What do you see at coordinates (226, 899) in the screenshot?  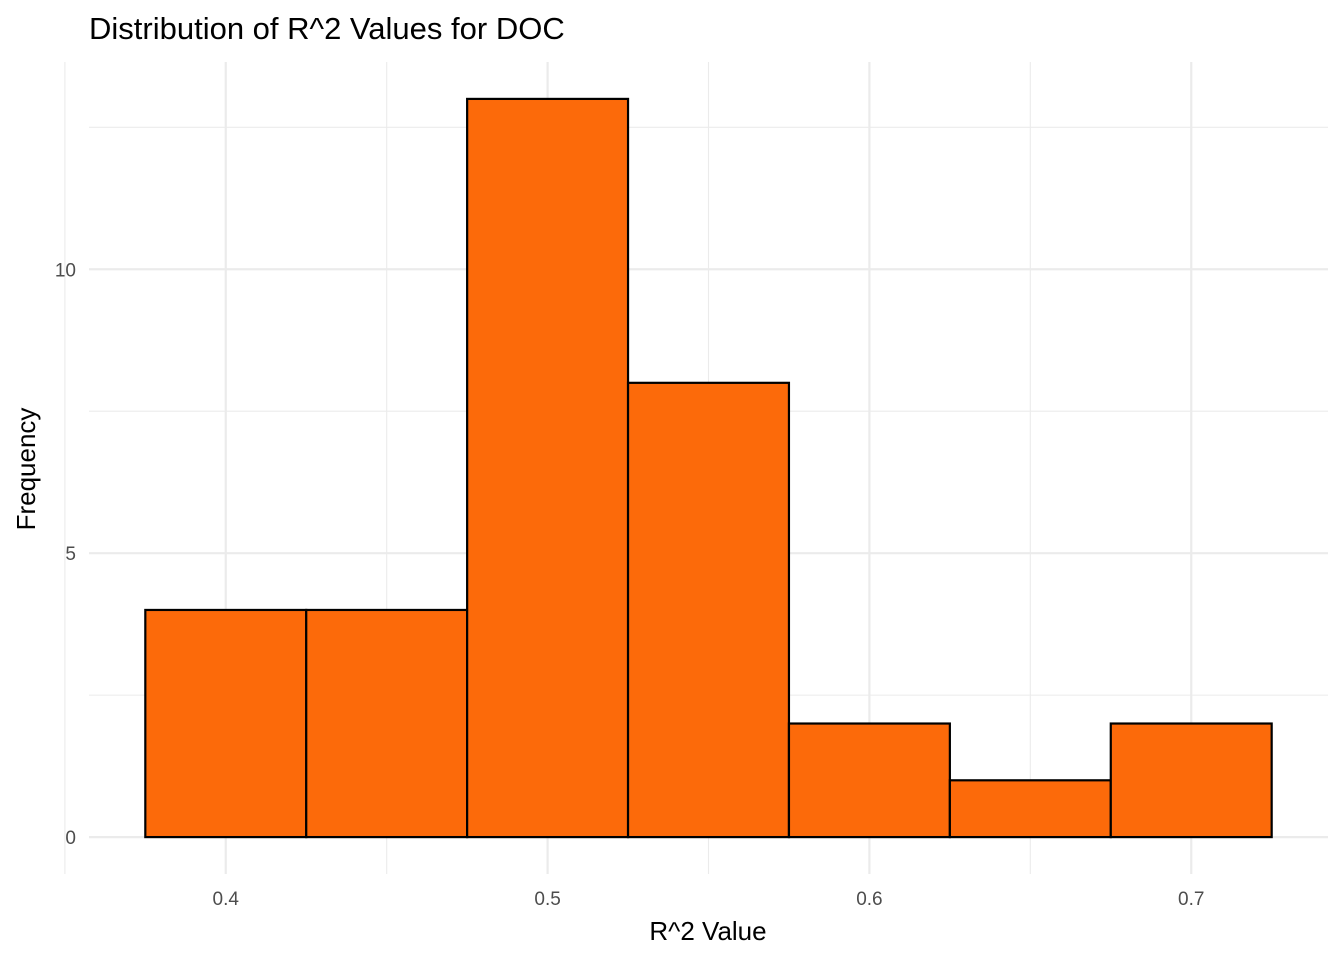 I see `x-tick-label-0: 0.4` at bounding box center [226, 899].